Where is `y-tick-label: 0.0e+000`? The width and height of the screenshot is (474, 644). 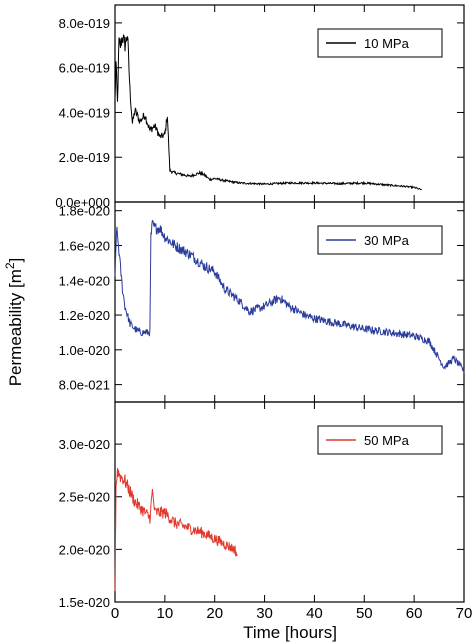
y-tick-label: 0.0e+000 is located at coordinates (82, 202).